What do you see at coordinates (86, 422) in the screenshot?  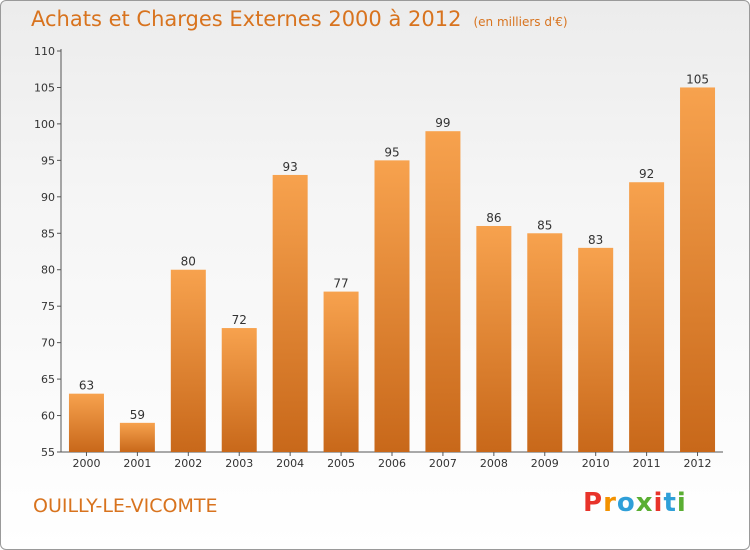 I see `bar-2000` at bounding box center [86, 422].